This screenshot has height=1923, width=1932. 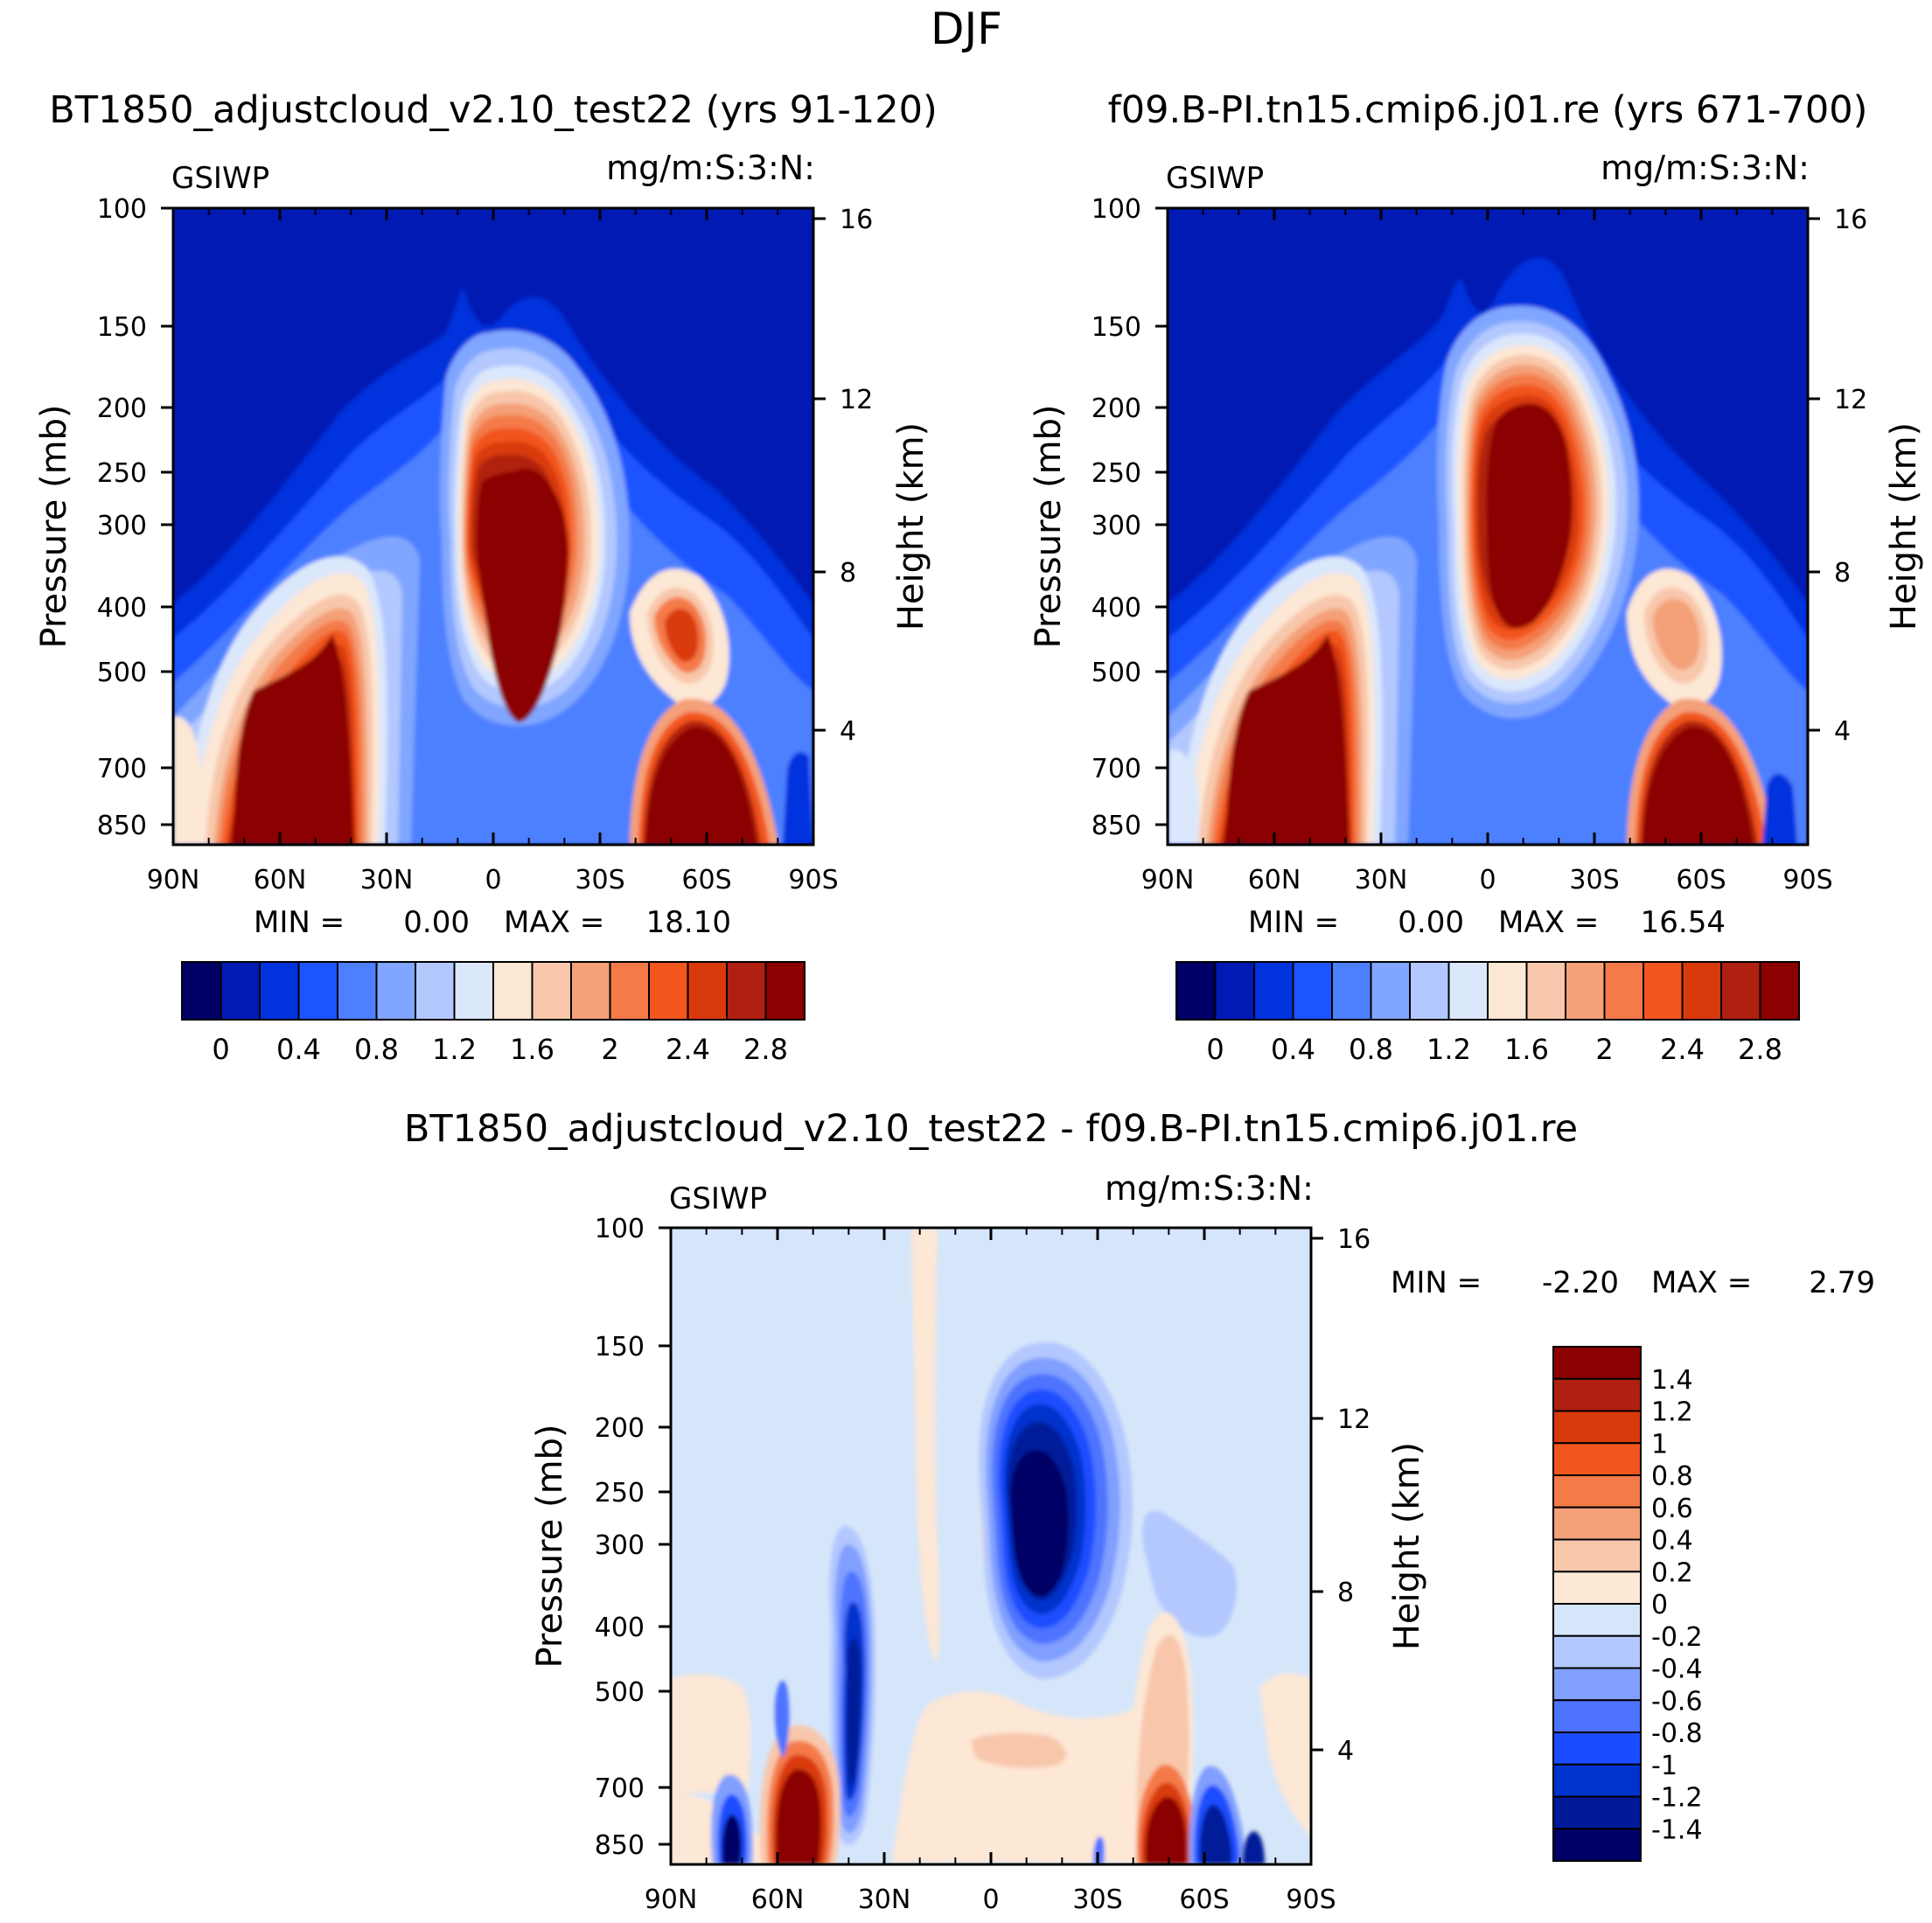 What do you see at coordinates (1672, 1509) in the screenshot?
I see `colorbar-label: 0.6` at bounding box center [1672, 1509].